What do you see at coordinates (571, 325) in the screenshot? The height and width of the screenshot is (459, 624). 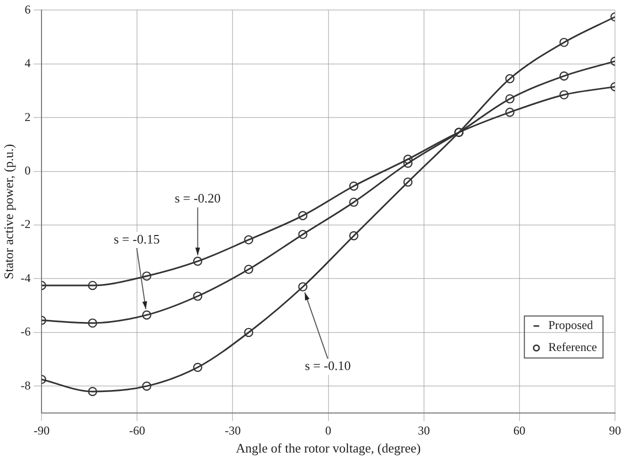 I see `legend-label: Proposed` at bounding box center [571, 325].